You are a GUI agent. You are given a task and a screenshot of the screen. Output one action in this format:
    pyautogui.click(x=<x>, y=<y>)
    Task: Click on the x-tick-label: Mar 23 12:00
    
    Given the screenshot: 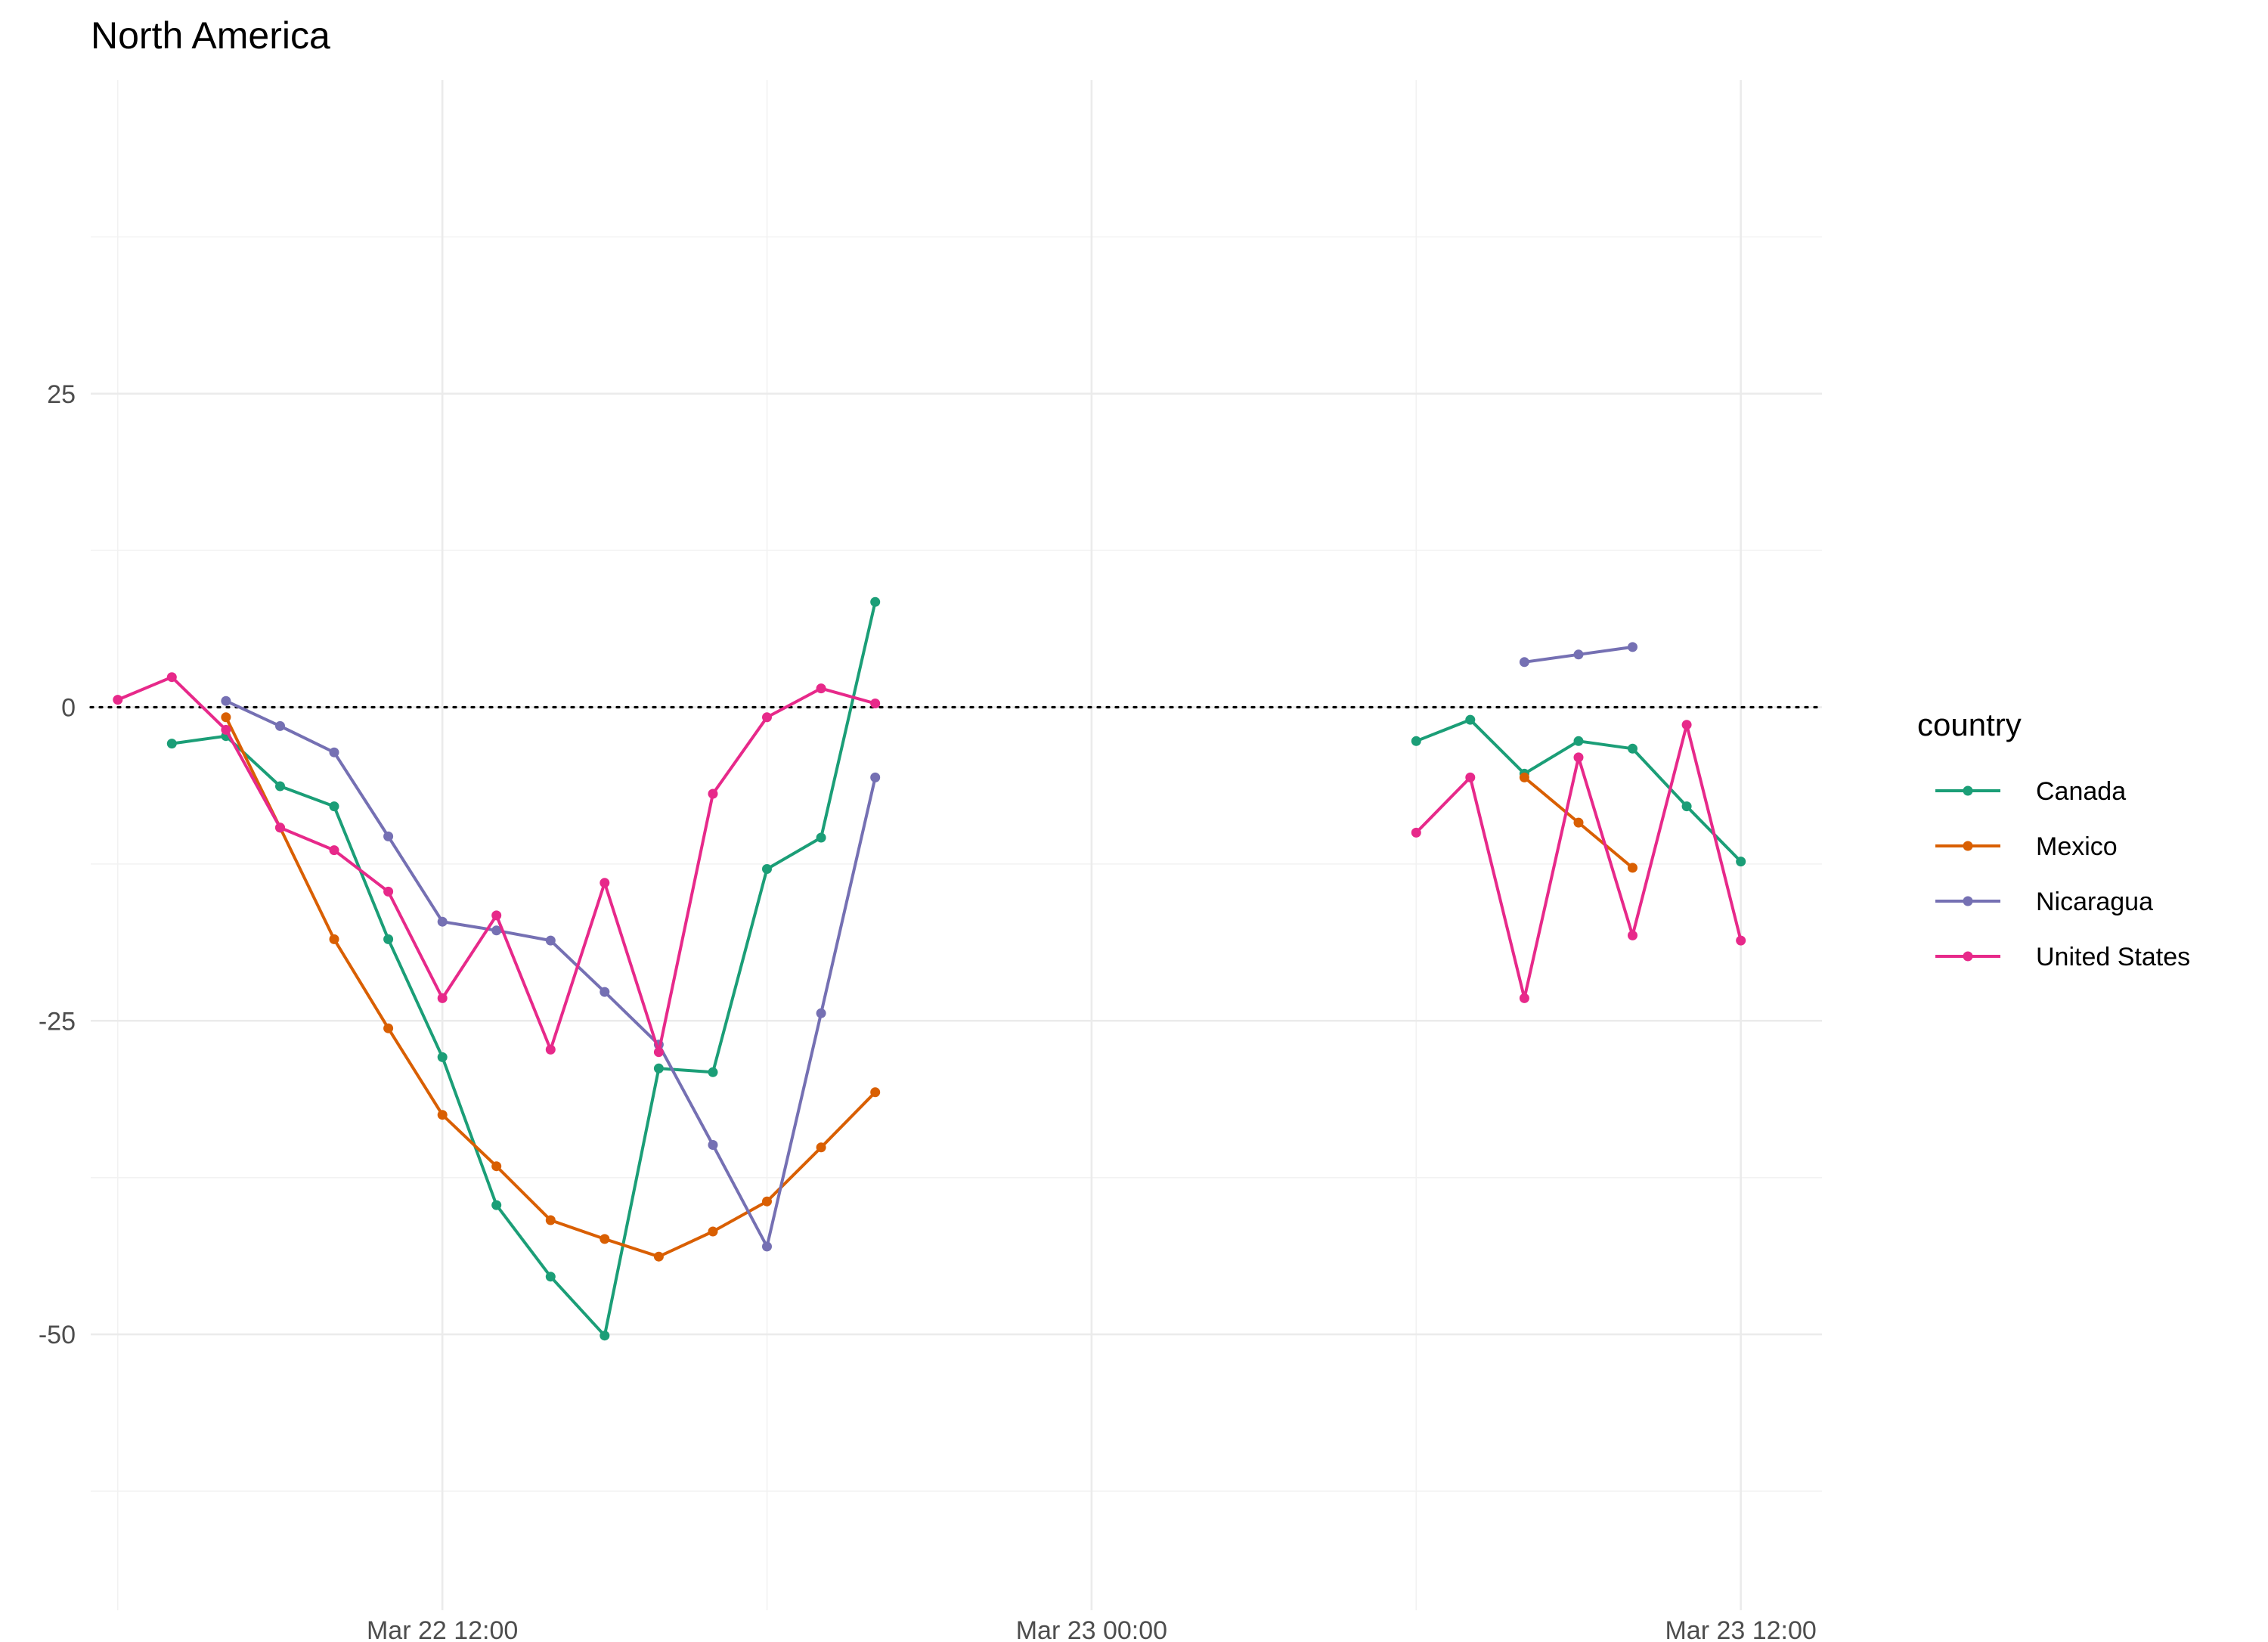 What is the action you would take?
    pyautogui.click(x=1740, y=1629)
    